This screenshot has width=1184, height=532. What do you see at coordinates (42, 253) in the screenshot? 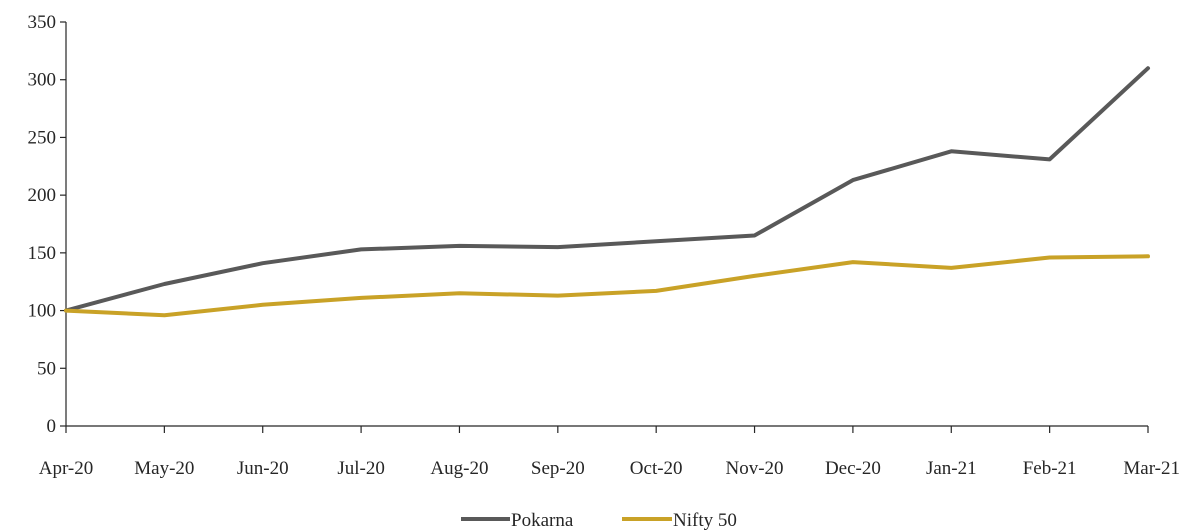
I see `y-tick-label: 150` at bounding box center [42, 253].